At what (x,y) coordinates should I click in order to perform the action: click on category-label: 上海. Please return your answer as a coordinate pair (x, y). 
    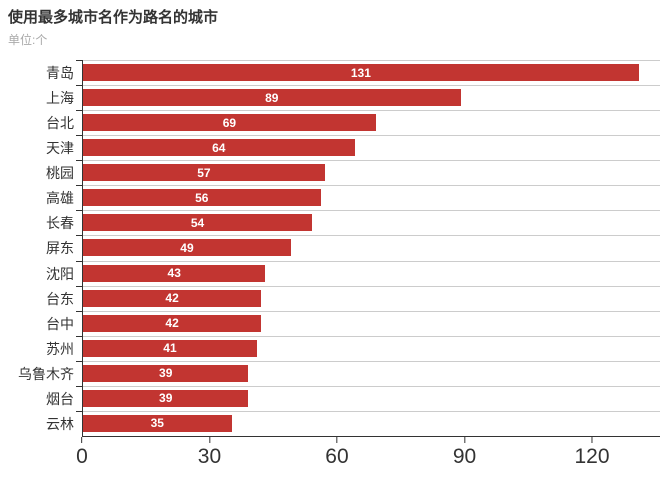
    Looking at the image, I should click on (60, 98).